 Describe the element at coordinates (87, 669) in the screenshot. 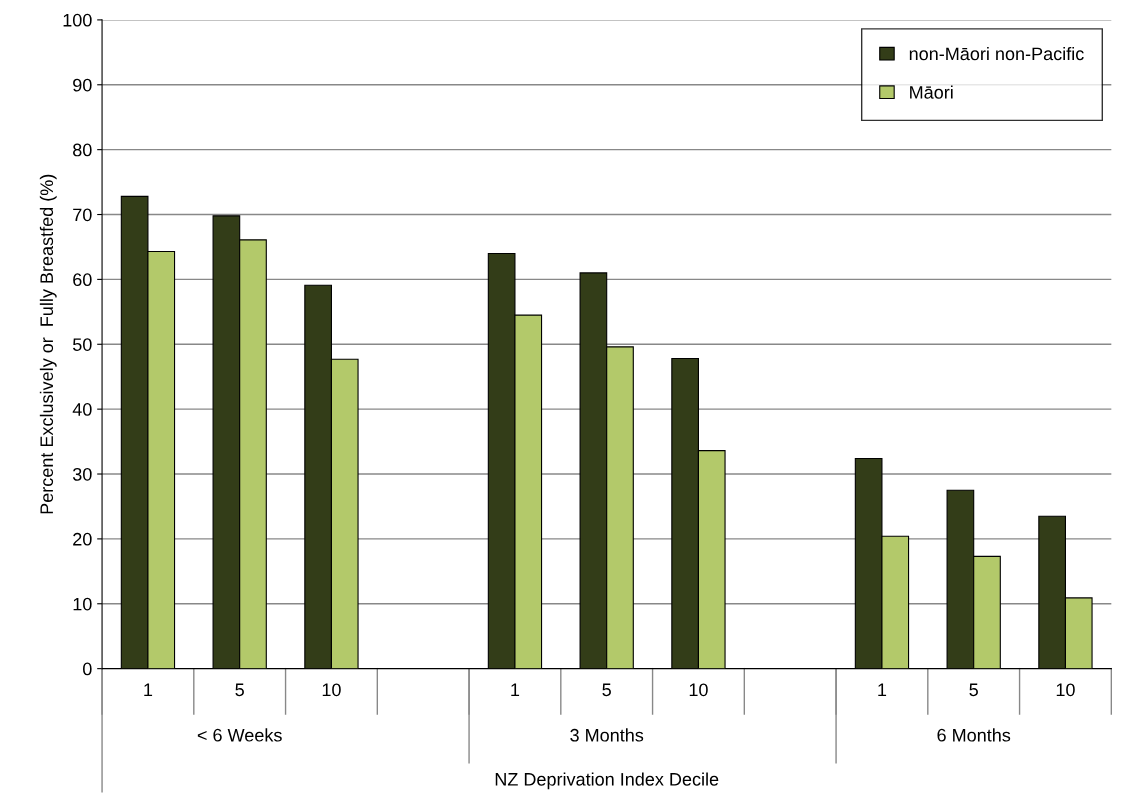

I see `y-tick-label: 0` at that location.